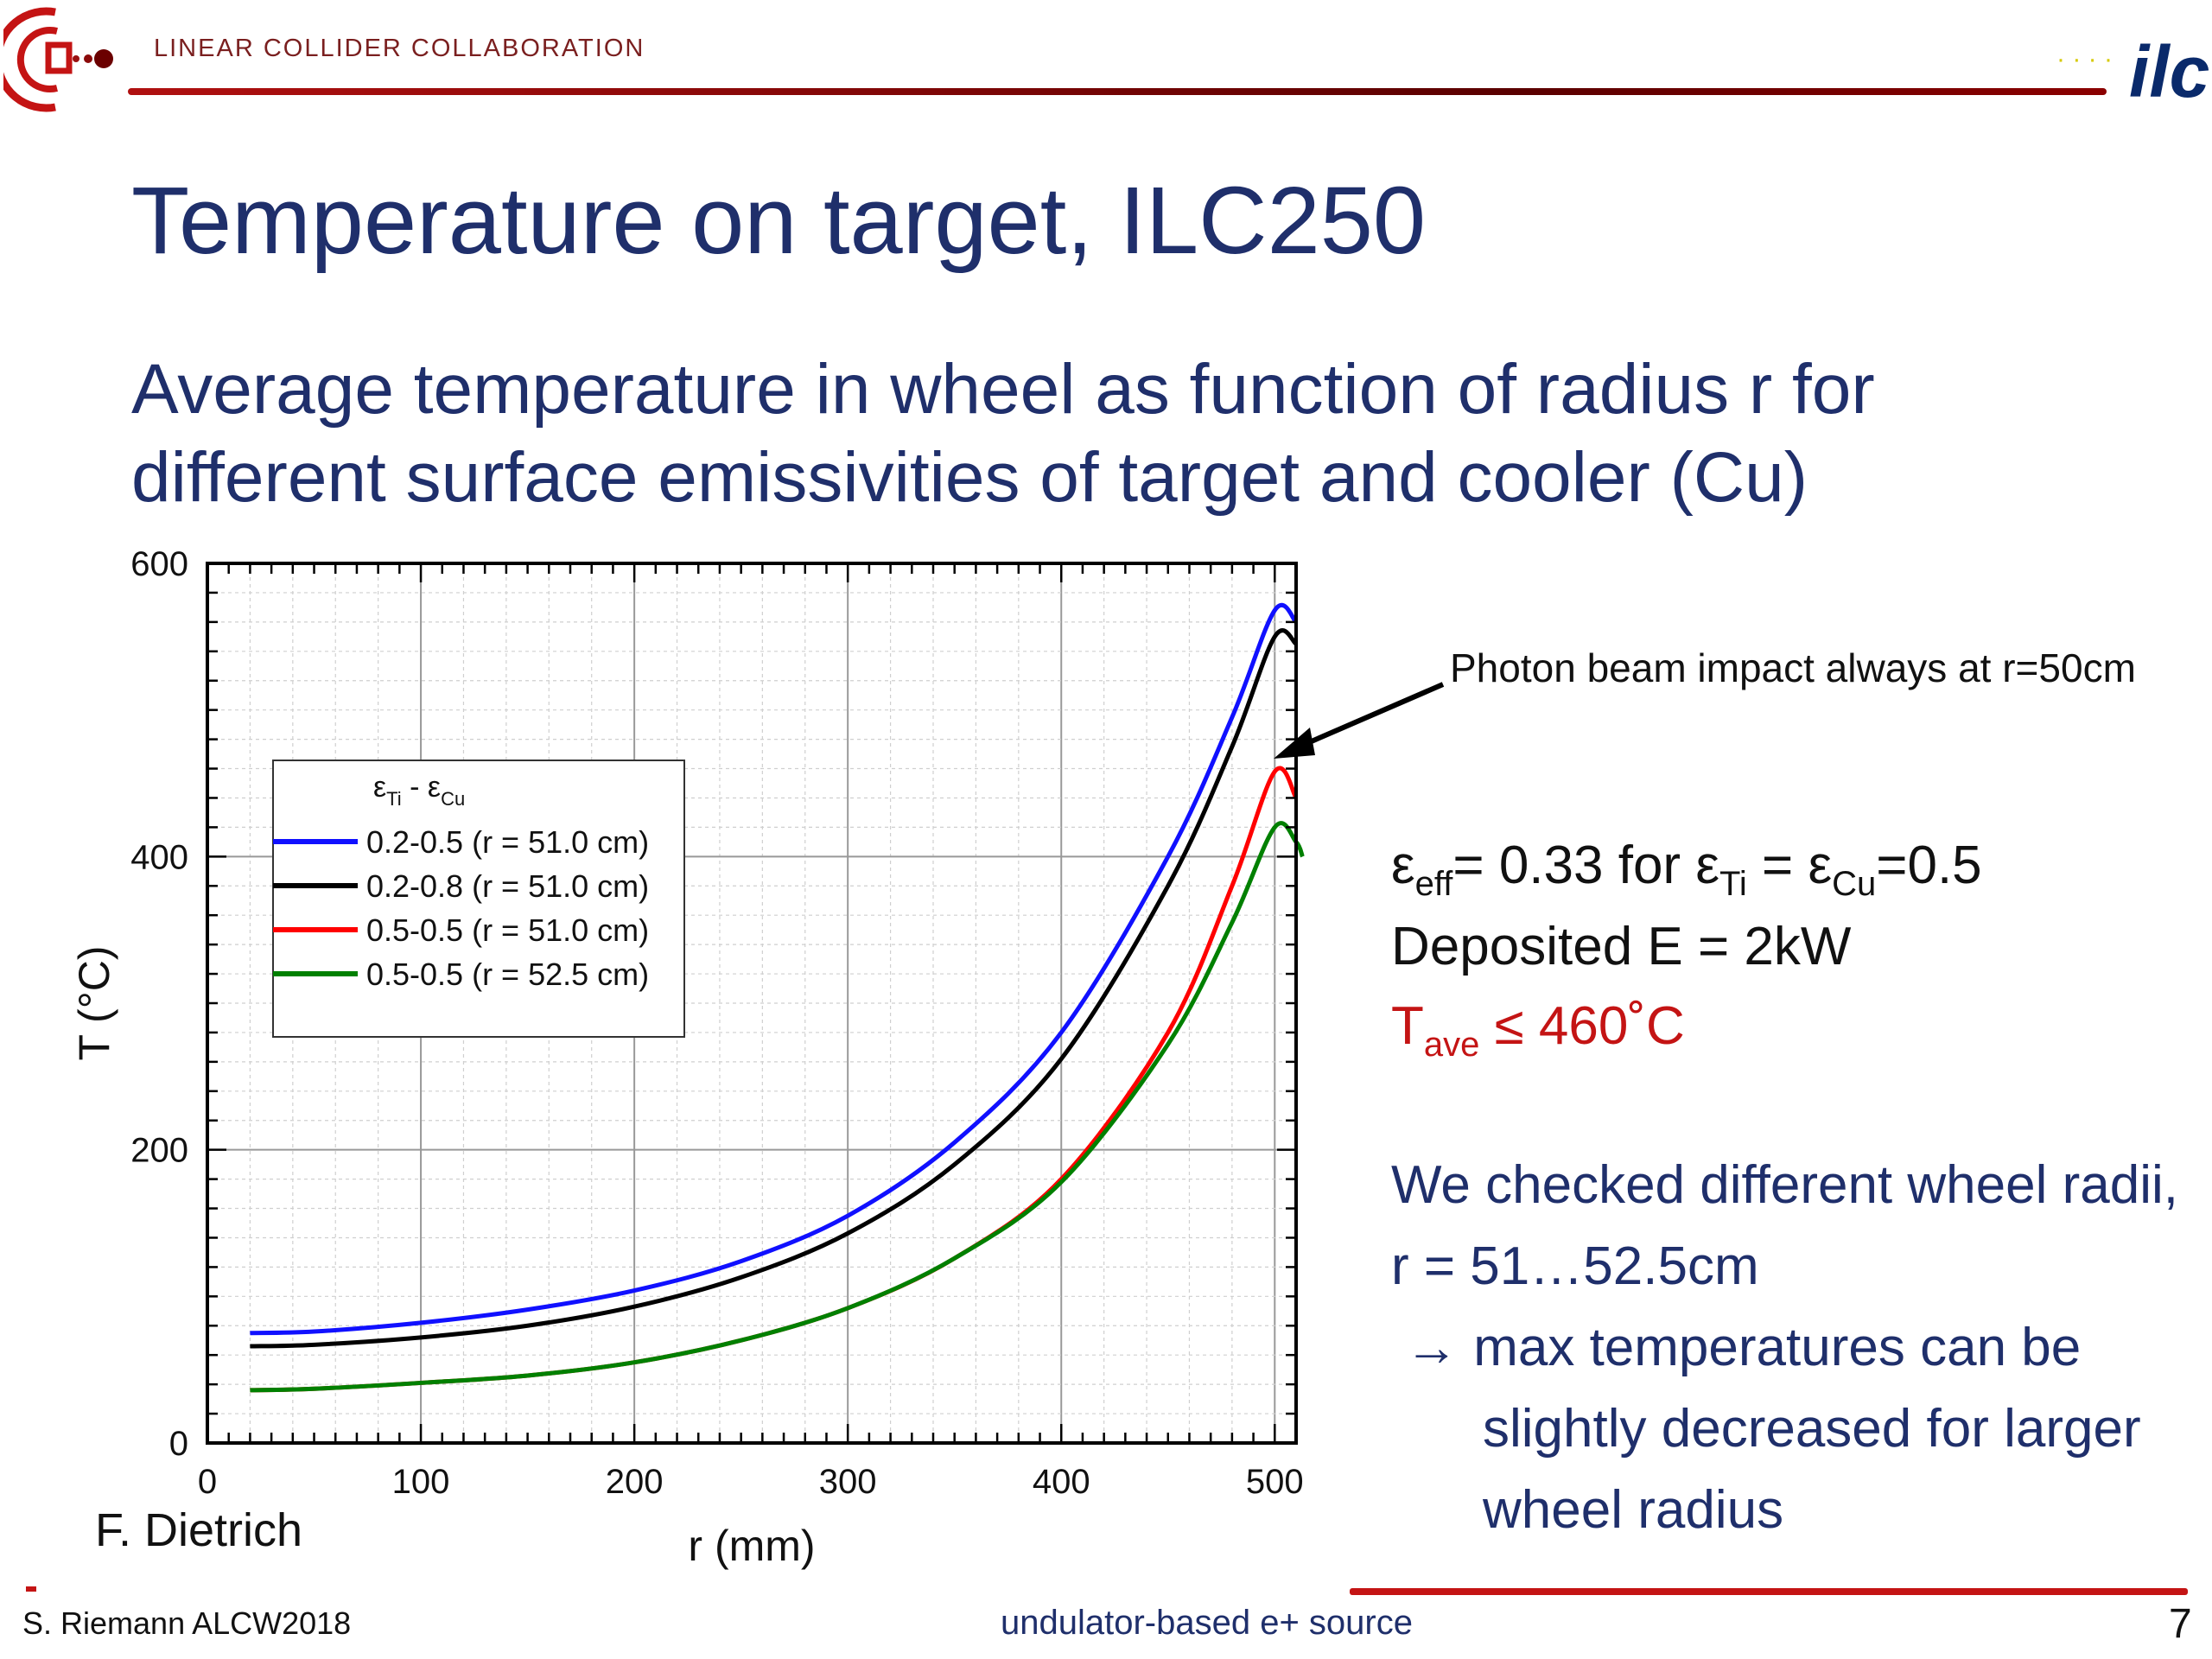 Image resolution: width=2212 pixels, height=1659 pixels. What do you see at coordinates (187, 1623) in the screenshot?
I see `footer-author: S. Riemann ALCW2018` at bounding box center [187, 1623].